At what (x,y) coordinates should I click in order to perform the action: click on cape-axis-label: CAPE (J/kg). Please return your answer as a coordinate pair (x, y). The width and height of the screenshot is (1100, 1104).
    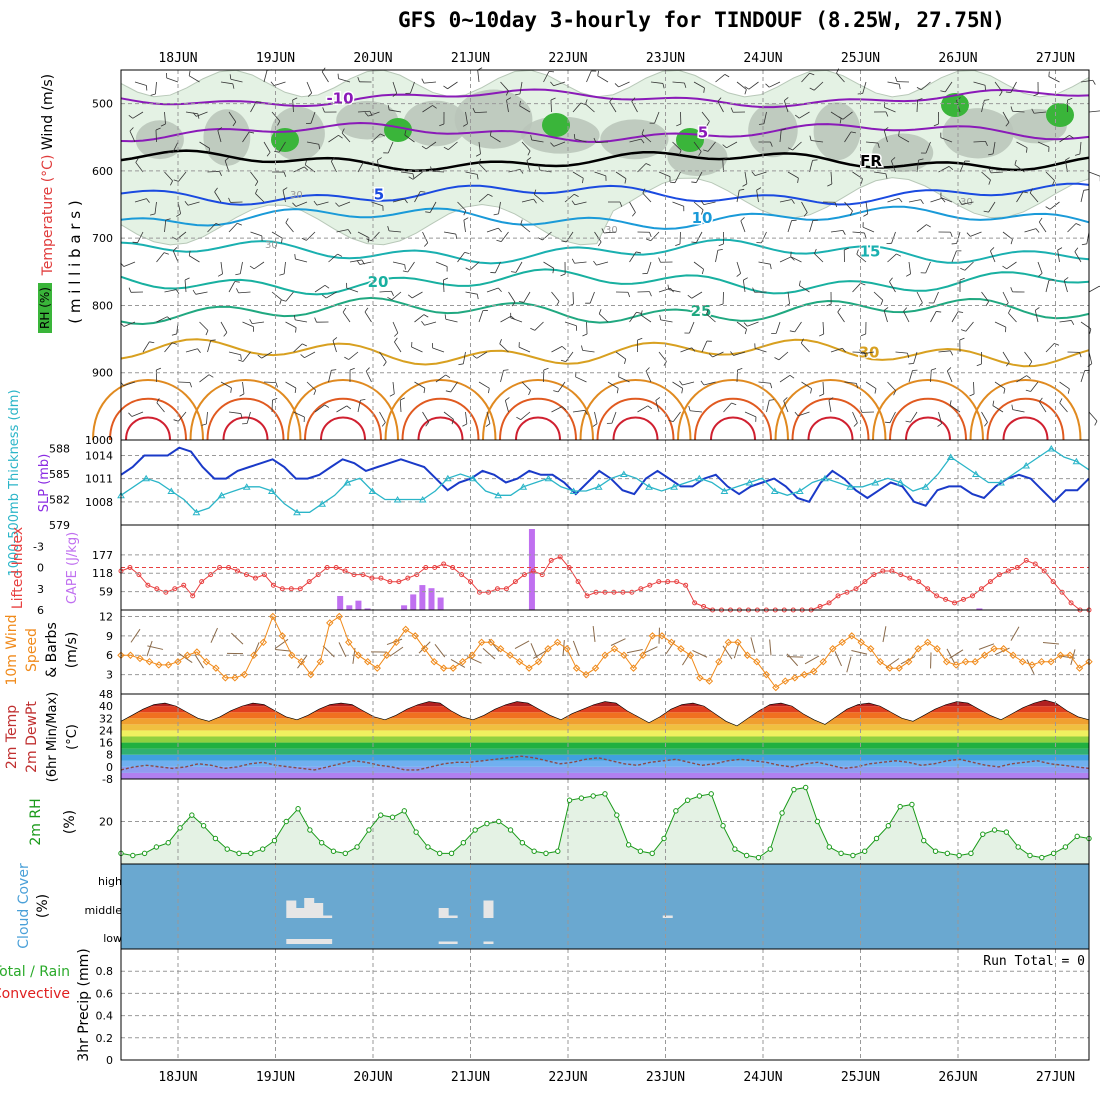
    Looking at the image, I should click on (72, 568).